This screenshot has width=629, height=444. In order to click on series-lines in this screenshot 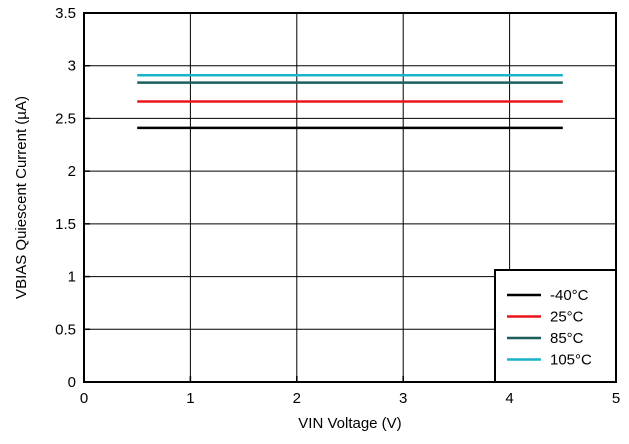, I will do `click(350, 101)`.